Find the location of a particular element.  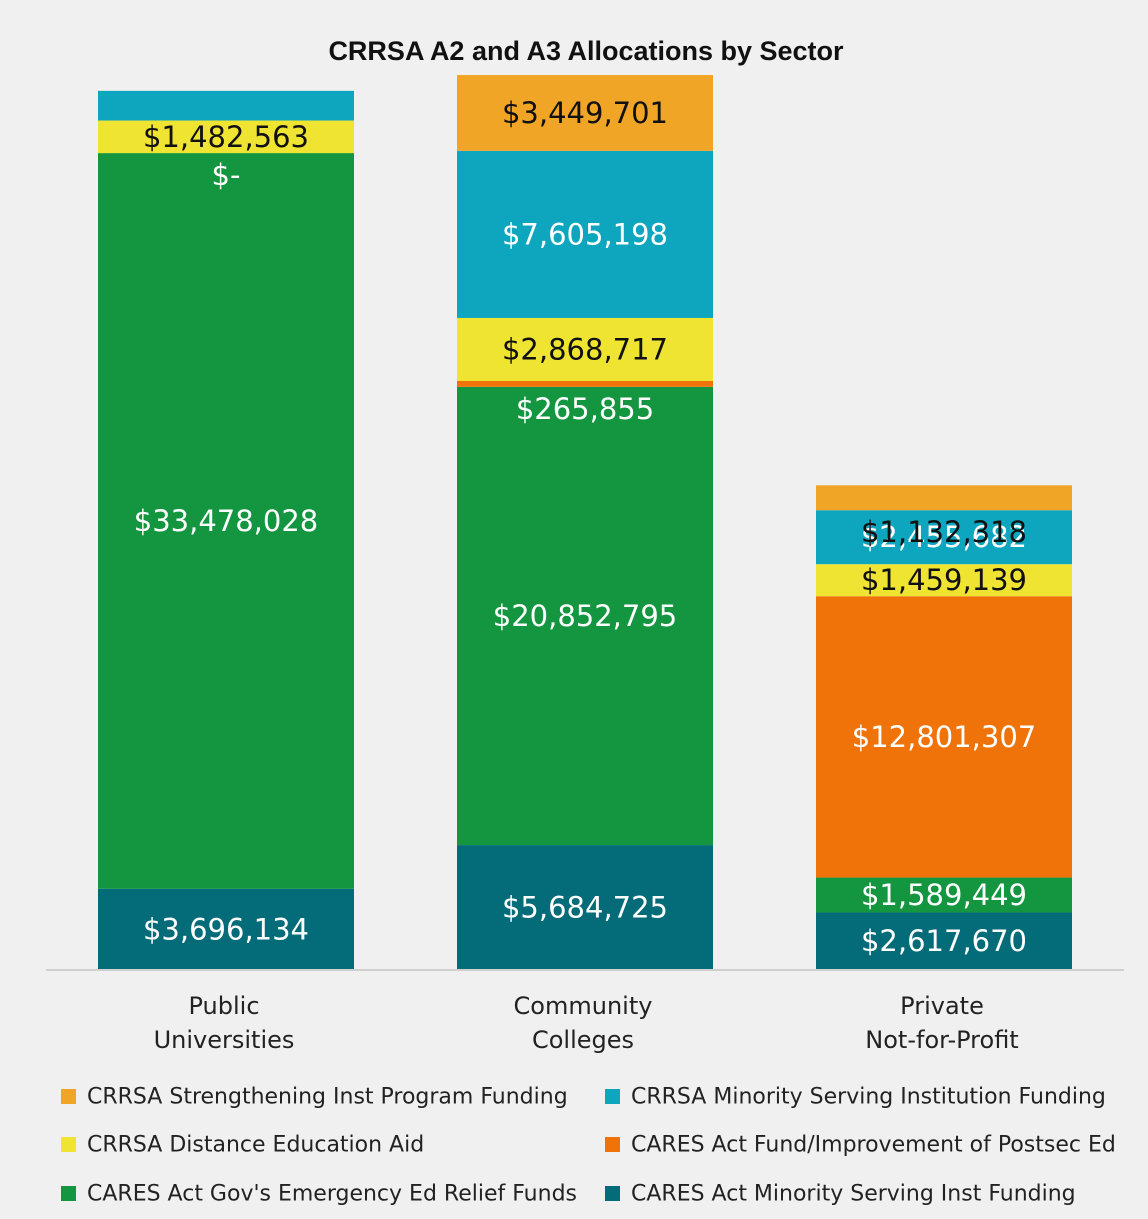

legend-label-crrsa-strengthening-inst-program-funding: CRRSA Strengthening Inst Program Funding is located at coordinates (327, 1097).